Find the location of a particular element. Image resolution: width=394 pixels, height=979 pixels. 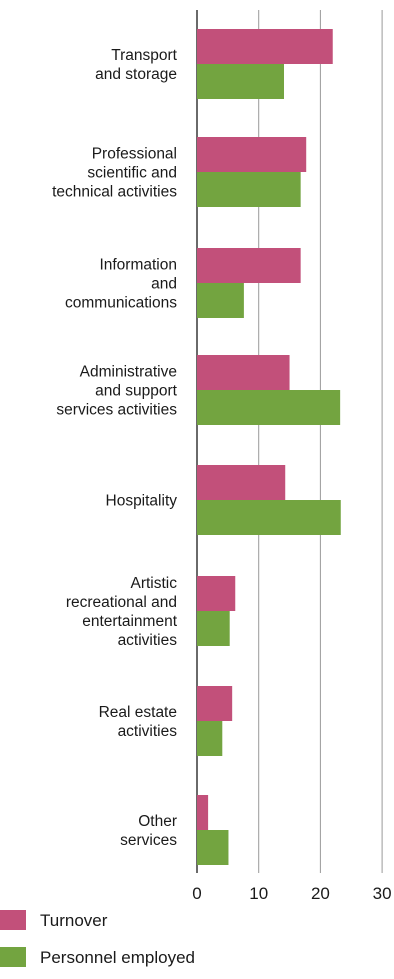

category-label: Other services is located at coordinates (148, 831).